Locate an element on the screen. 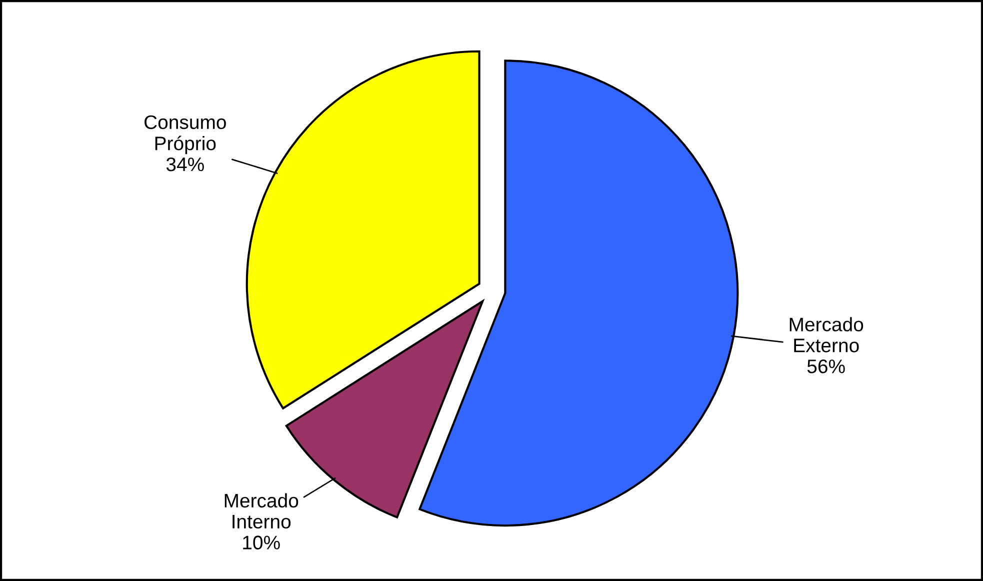  data-label: 34% is located at coordinates (185, 164).